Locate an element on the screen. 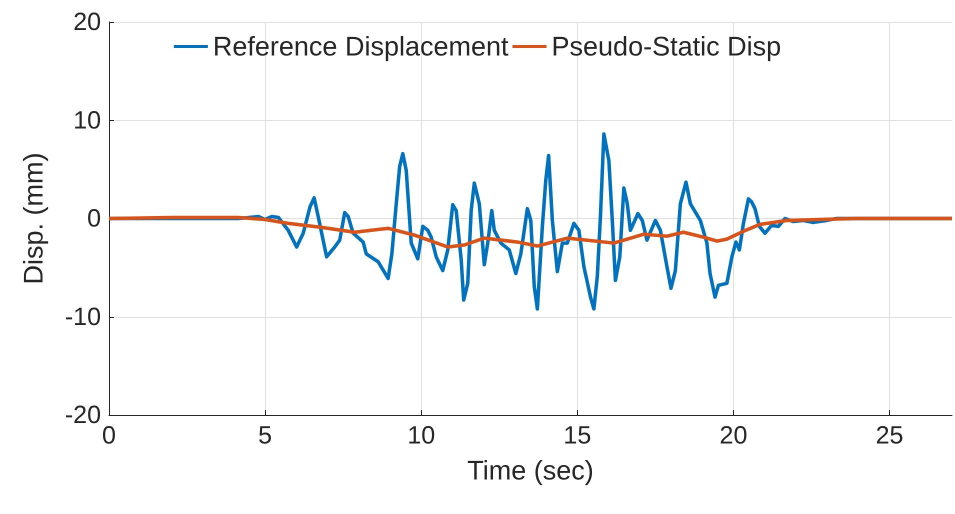 This screenshot has width=955, height=514. x-tick-label: 15 is located at coordinates (577, 436).